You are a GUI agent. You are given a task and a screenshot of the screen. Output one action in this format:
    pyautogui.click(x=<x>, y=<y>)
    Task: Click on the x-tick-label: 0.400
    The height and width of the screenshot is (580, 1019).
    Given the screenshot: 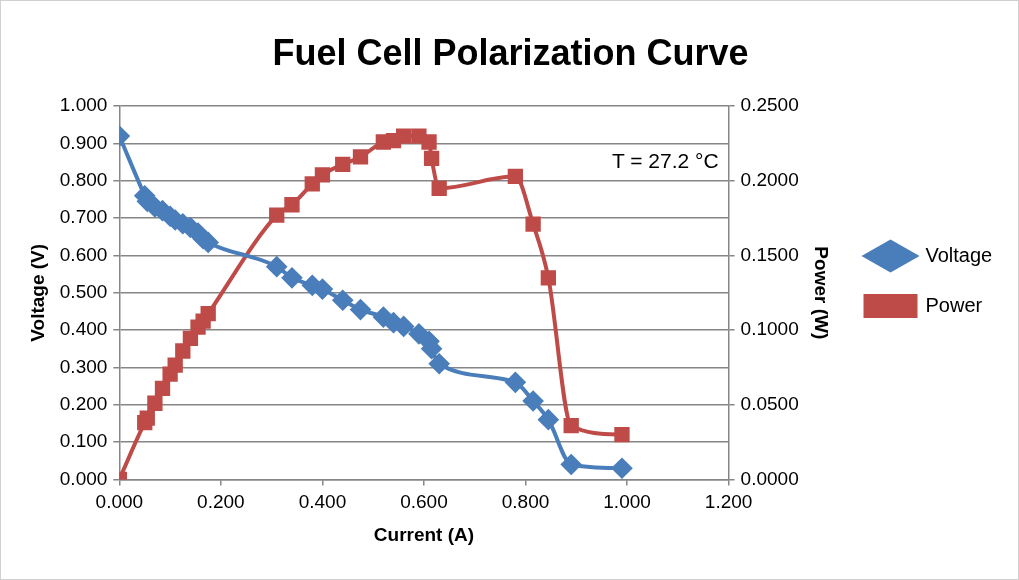 What is the action you would take?
    pyautogui.click(x=322, y=502)
    